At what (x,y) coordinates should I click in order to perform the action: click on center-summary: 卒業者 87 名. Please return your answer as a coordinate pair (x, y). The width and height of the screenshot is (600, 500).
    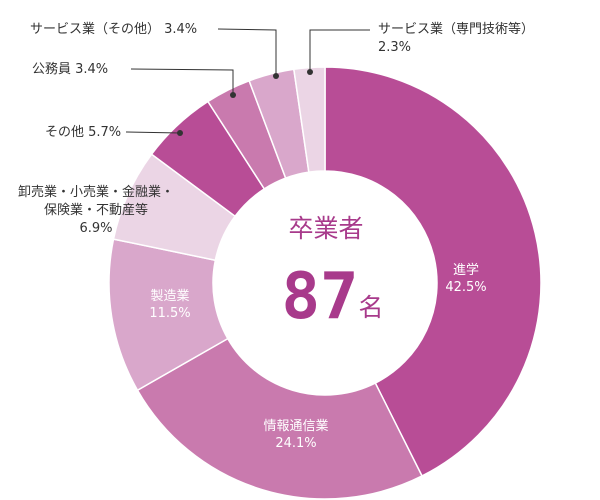
    Looking at the image, I should click on (332, 274).